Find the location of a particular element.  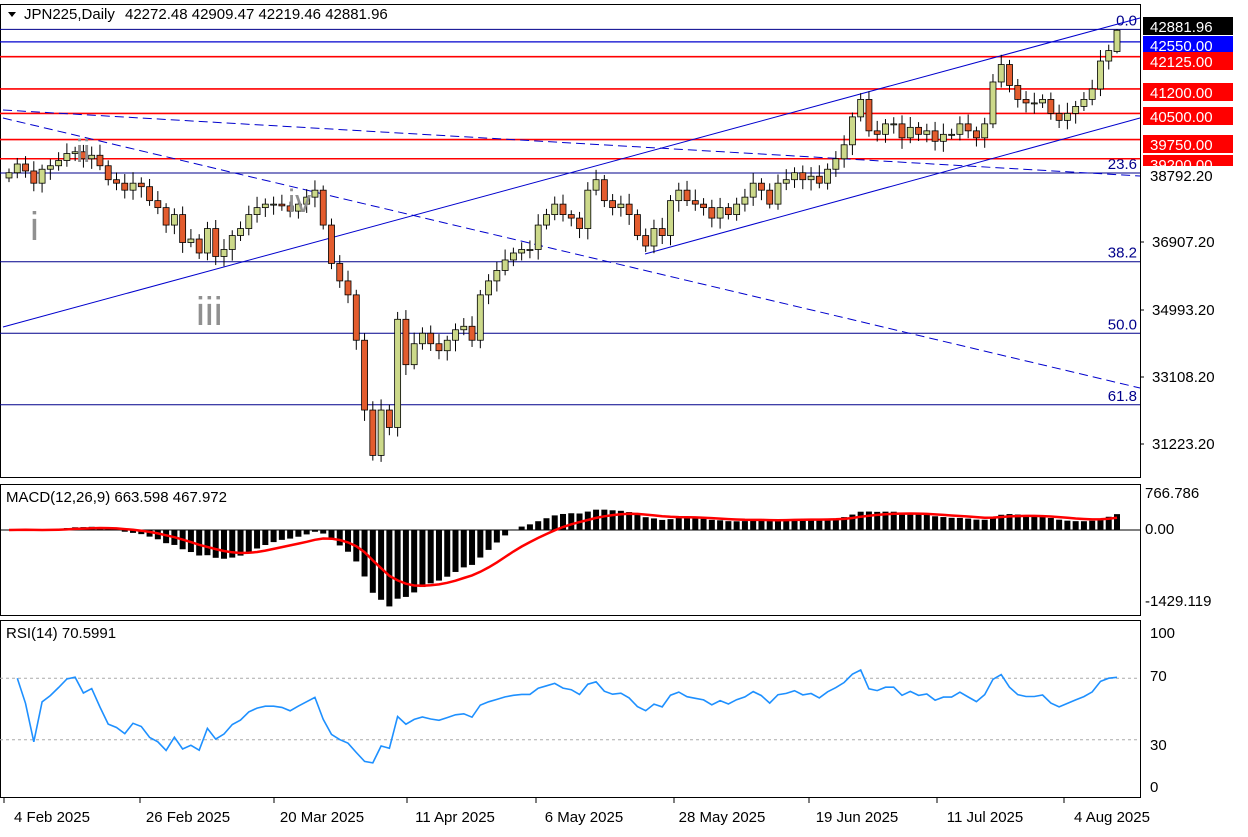

date-tick-label: 11 Jul 2025 is located at coordinates (985, 817).